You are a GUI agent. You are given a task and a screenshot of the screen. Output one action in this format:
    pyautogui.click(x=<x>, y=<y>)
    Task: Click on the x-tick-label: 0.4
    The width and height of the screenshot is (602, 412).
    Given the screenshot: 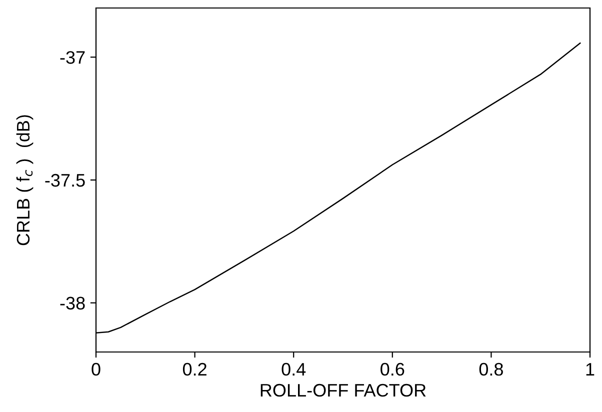 What is the action you would take?
    pyautogui.click(x=294, y=369)
    